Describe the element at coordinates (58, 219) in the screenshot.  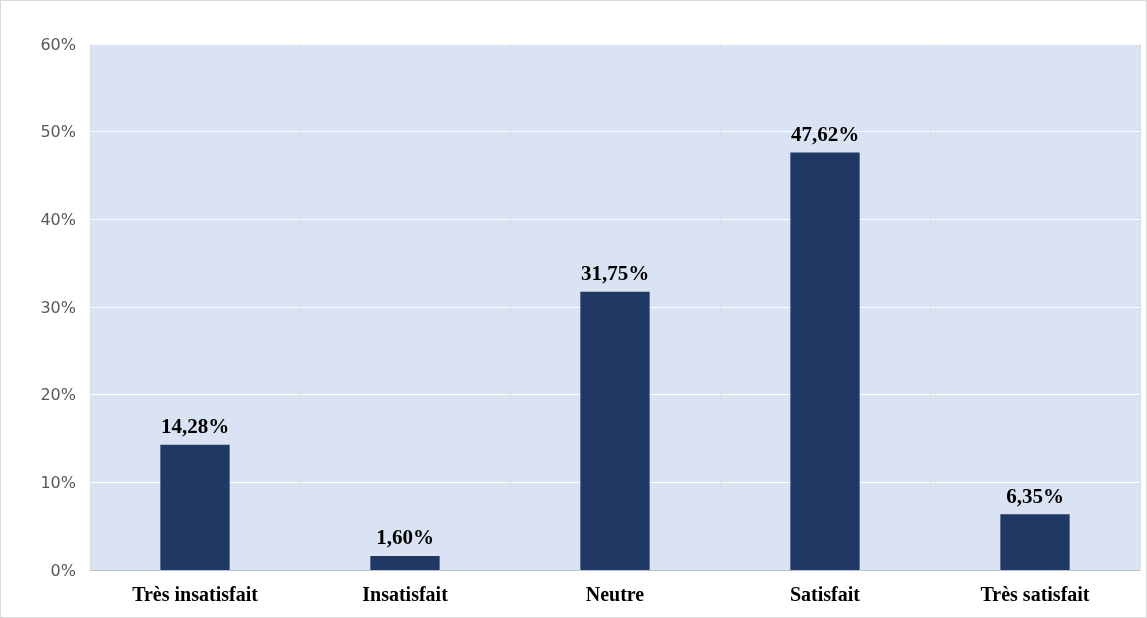
I see `y-tick-label: 40%` at that location.